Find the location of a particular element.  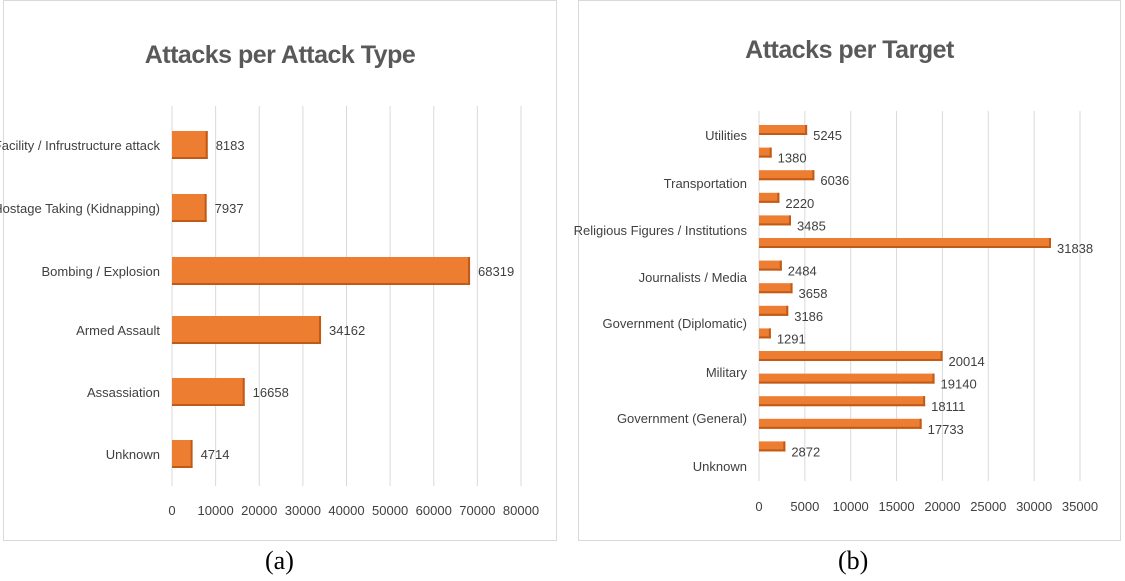

data-label: 19140 is located at coordinates (959, 384).